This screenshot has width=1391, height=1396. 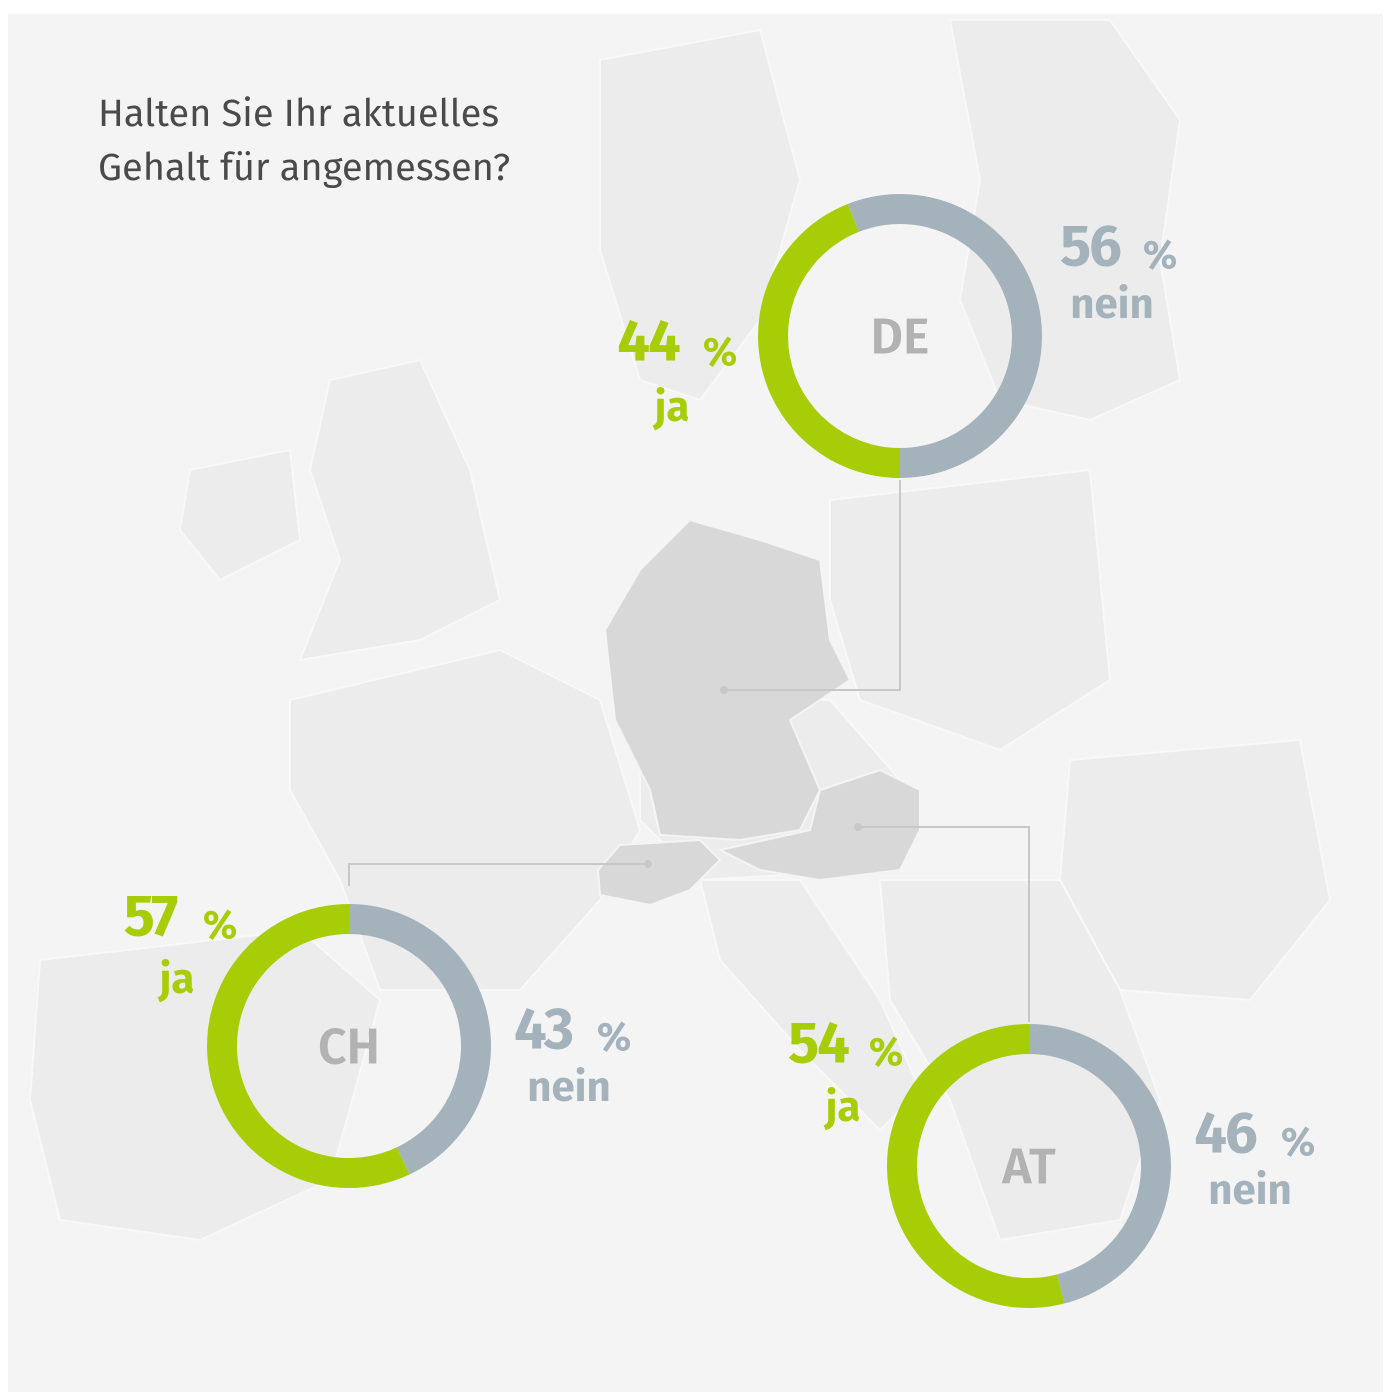 What do you see at coordinates (648, 341) in the screenshot?
I see `value-label: 44` at bounding box center [648, 341].